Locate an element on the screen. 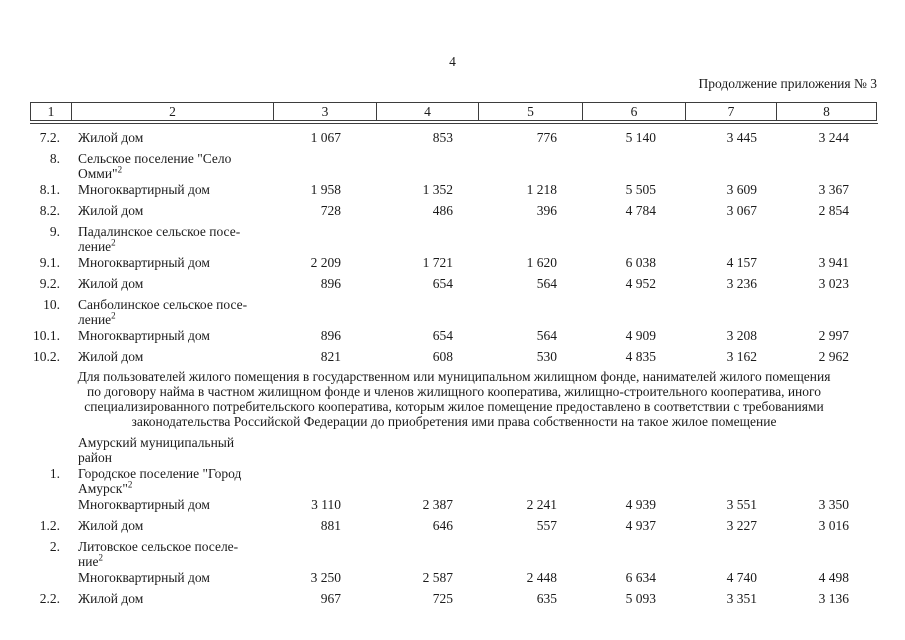  cell-value: 486 is located at coordinates (442, 210).